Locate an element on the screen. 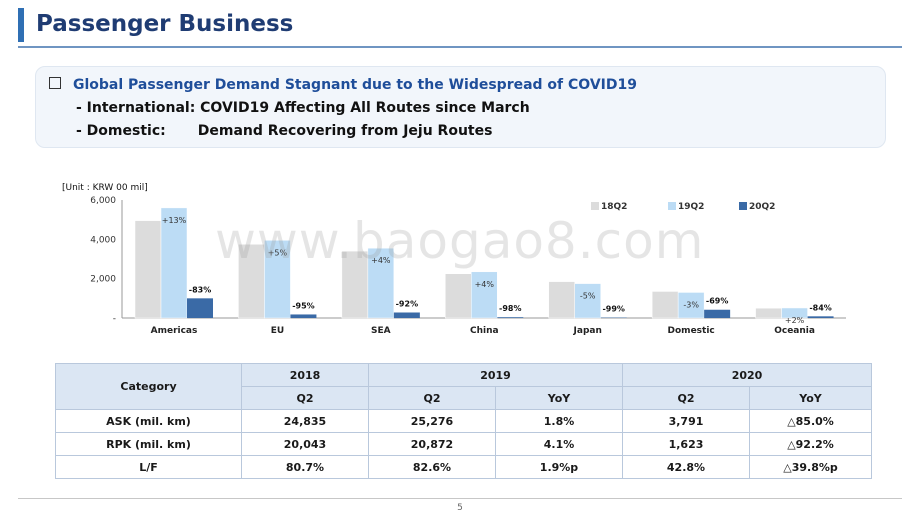  row-label: ASK (mil. km) is located at coordinates (148, 421).